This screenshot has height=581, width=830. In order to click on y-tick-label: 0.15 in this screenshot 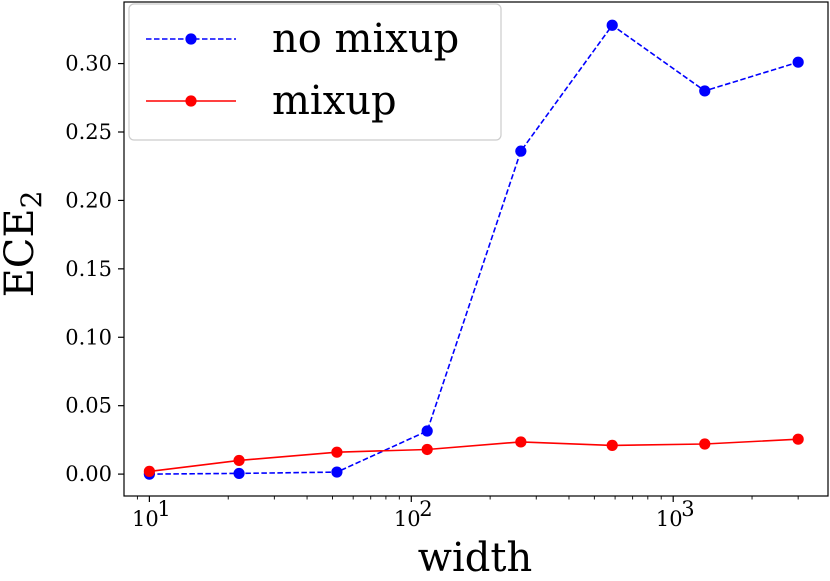, I will do `click(88, 269)`.